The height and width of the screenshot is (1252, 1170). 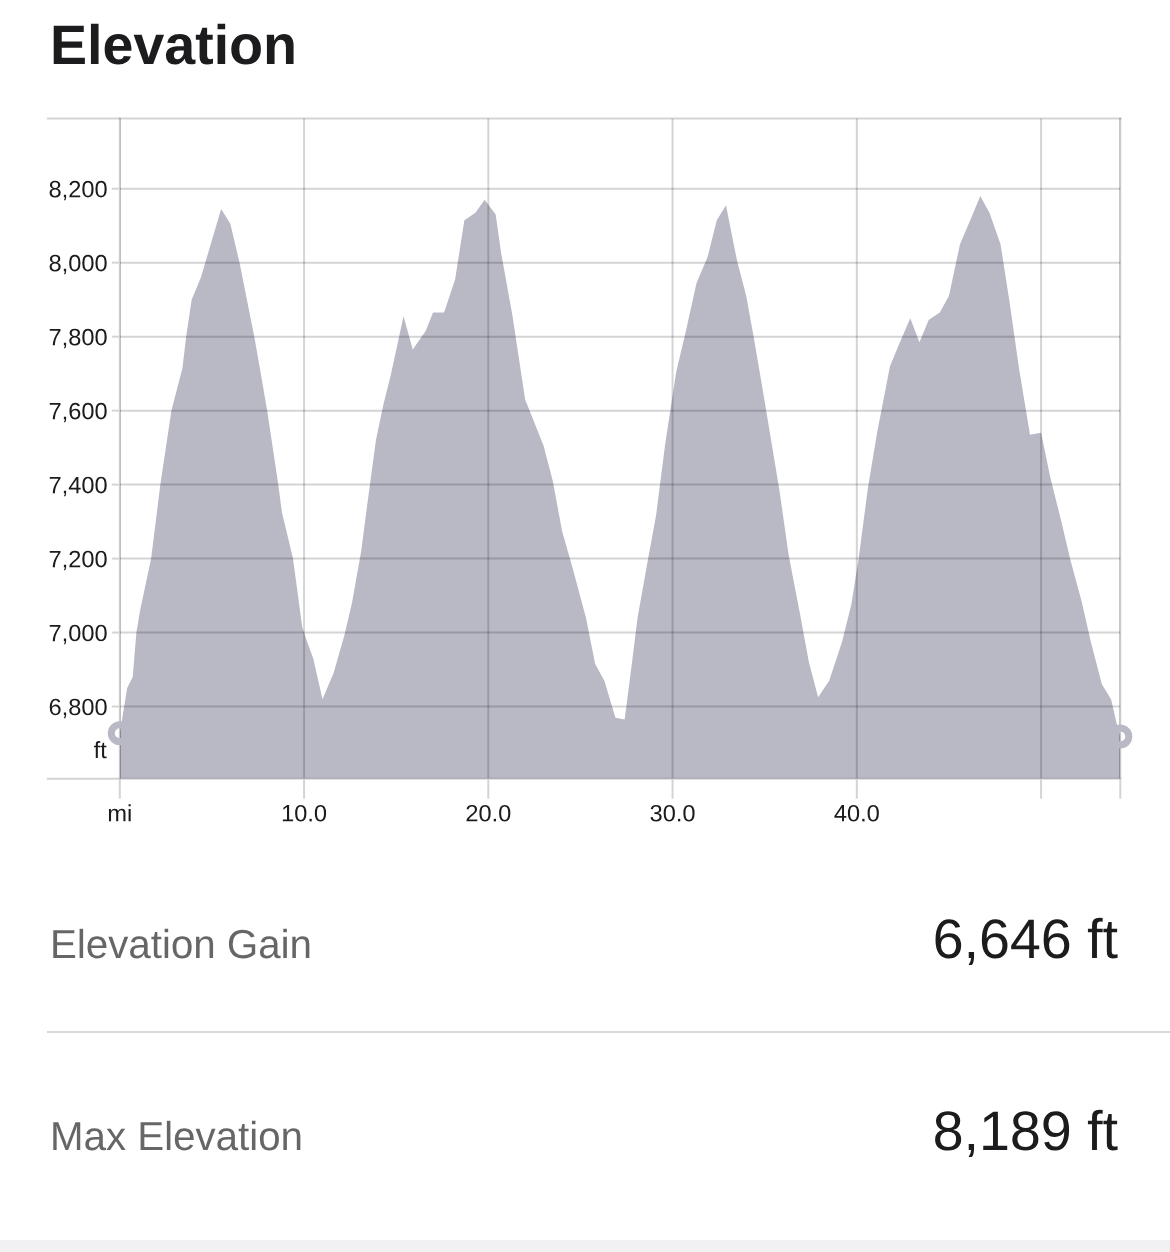 What do you see at coordinates (856, 813) in the screenshot?
I see `x-tick-label: 40.0` at bounding box center [856, 813].